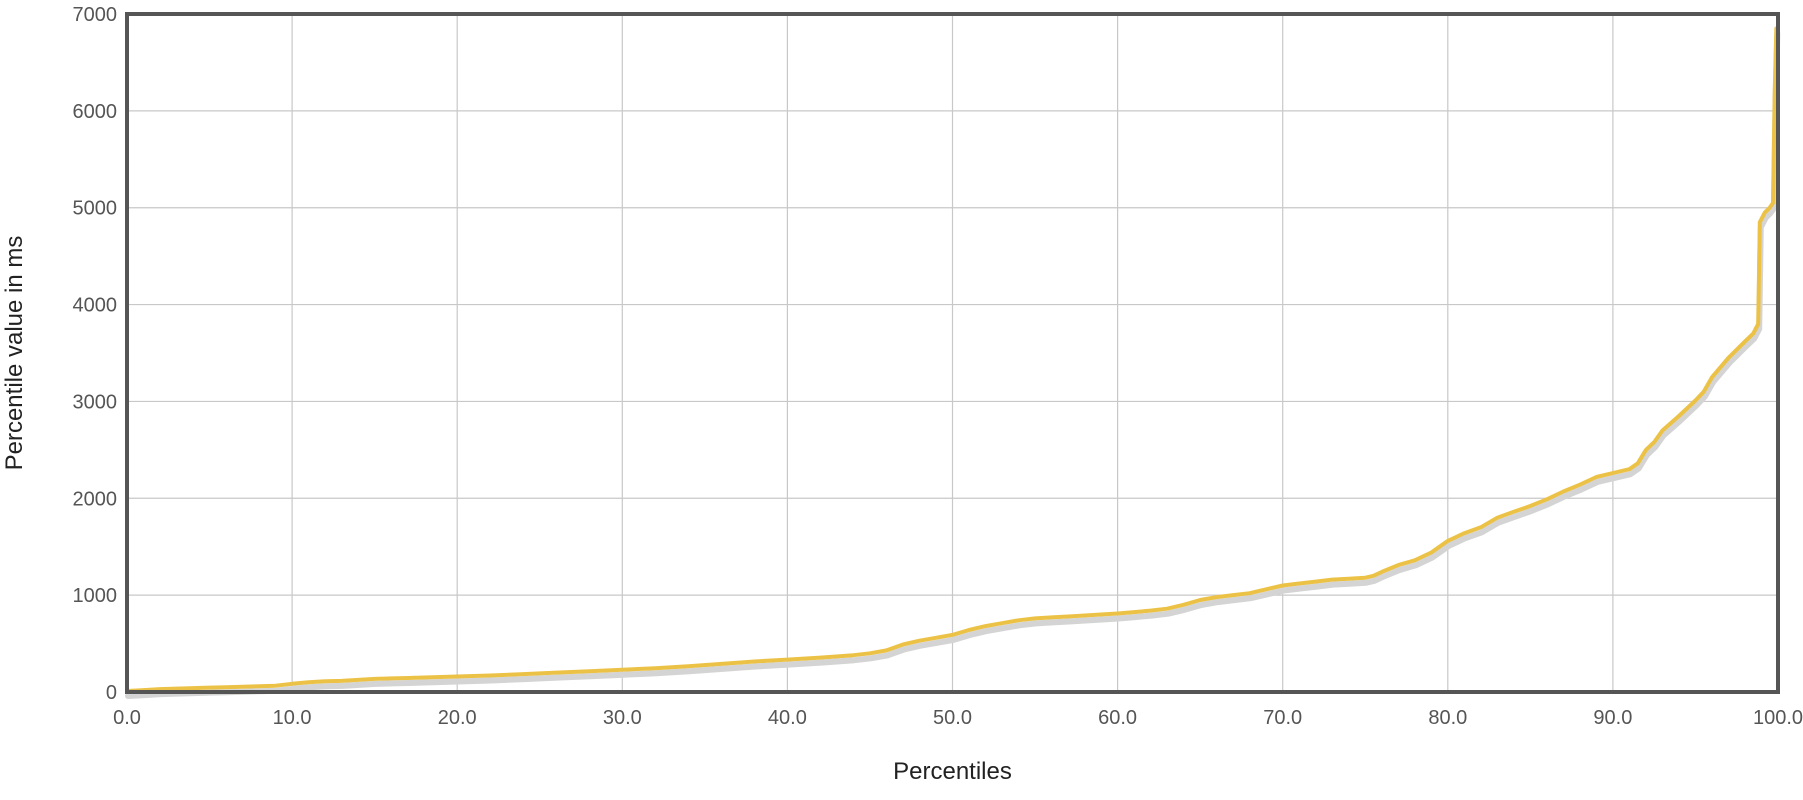 The height and width of the screenshot is (800, 1803). I want to click on y-tick-label: 0, so click(111, 693).